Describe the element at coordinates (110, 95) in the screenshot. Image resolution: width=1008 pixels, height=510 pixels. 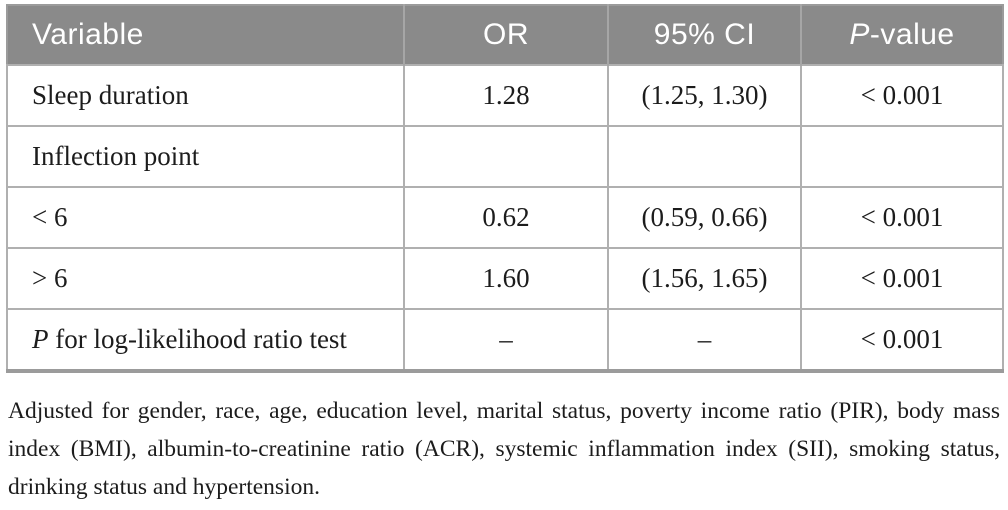
I see `cell-variable-text: Sleep duration` at that location.